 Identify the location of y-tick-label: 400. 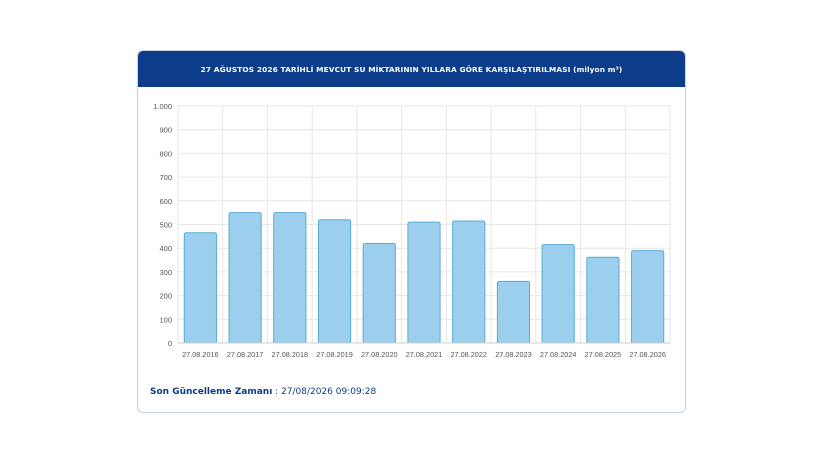
(165, 248).